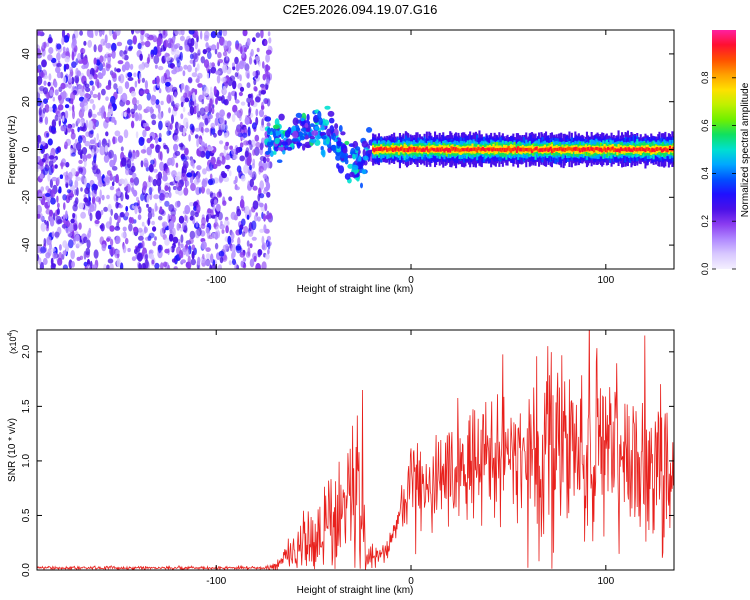 Image resolution: width=750 pixels, height=600 pixels. What do you see at coordinates (10, 334) in the screenshot?
I see `snr-scale-exponent: 4` at bounding box center [10, 334].